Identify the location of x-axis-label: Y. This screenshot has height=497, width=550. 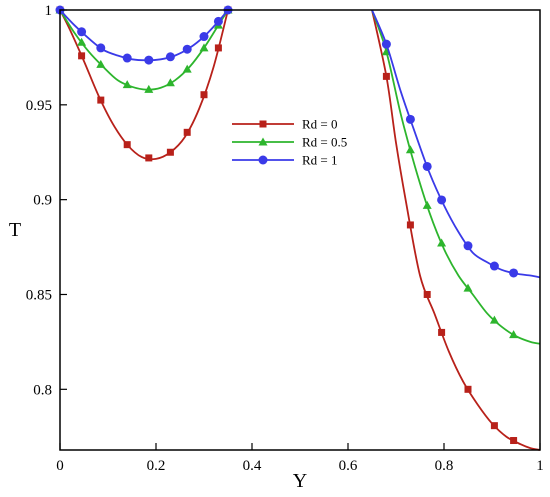
(300, 481).